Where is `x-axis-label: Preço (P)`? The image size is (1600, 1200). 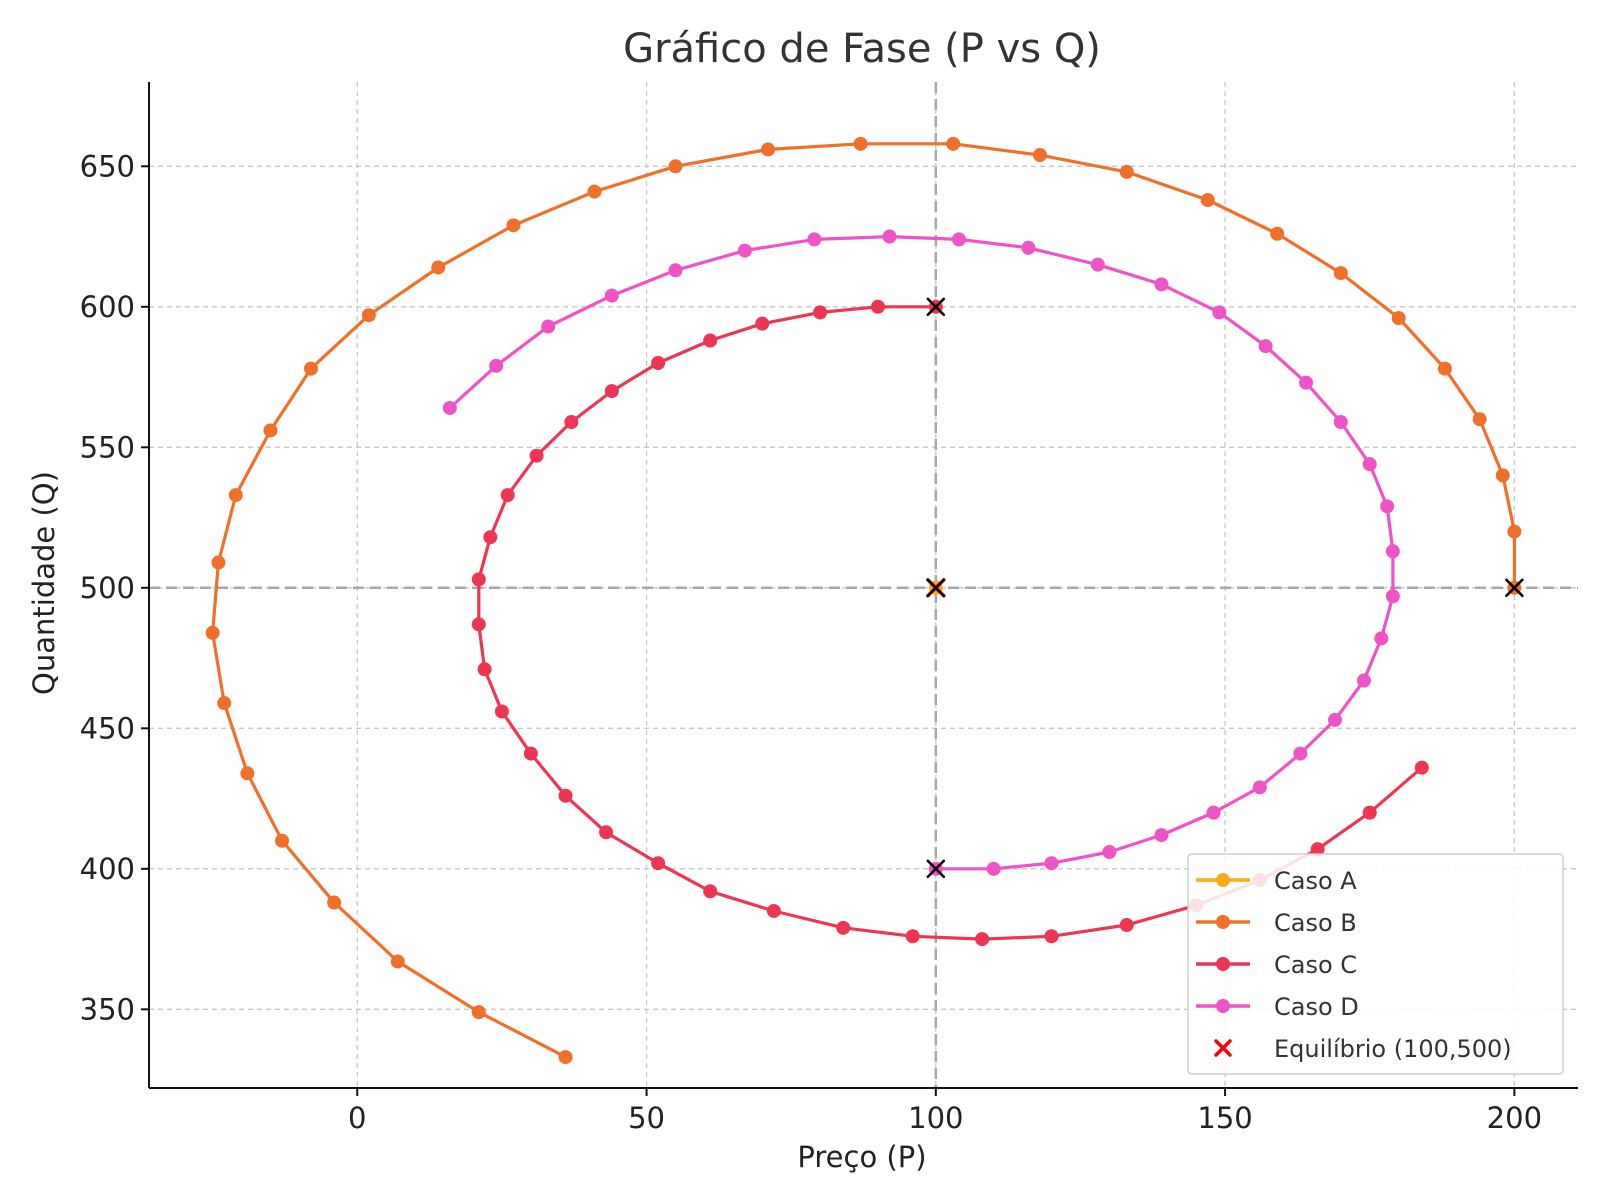
x-axis-label: Preço (P) is located at coordinates (861, 1157).